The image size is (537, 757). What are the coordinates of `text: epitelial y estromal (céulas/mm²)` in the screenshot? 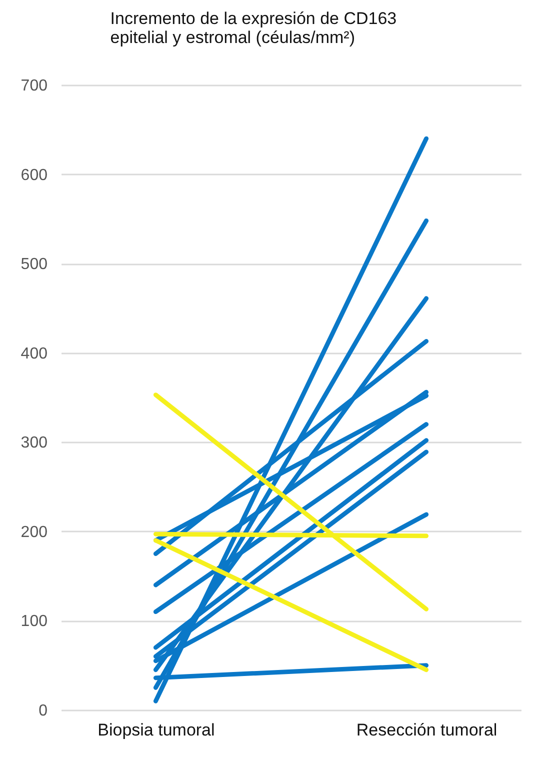 It's located at (232, 37).